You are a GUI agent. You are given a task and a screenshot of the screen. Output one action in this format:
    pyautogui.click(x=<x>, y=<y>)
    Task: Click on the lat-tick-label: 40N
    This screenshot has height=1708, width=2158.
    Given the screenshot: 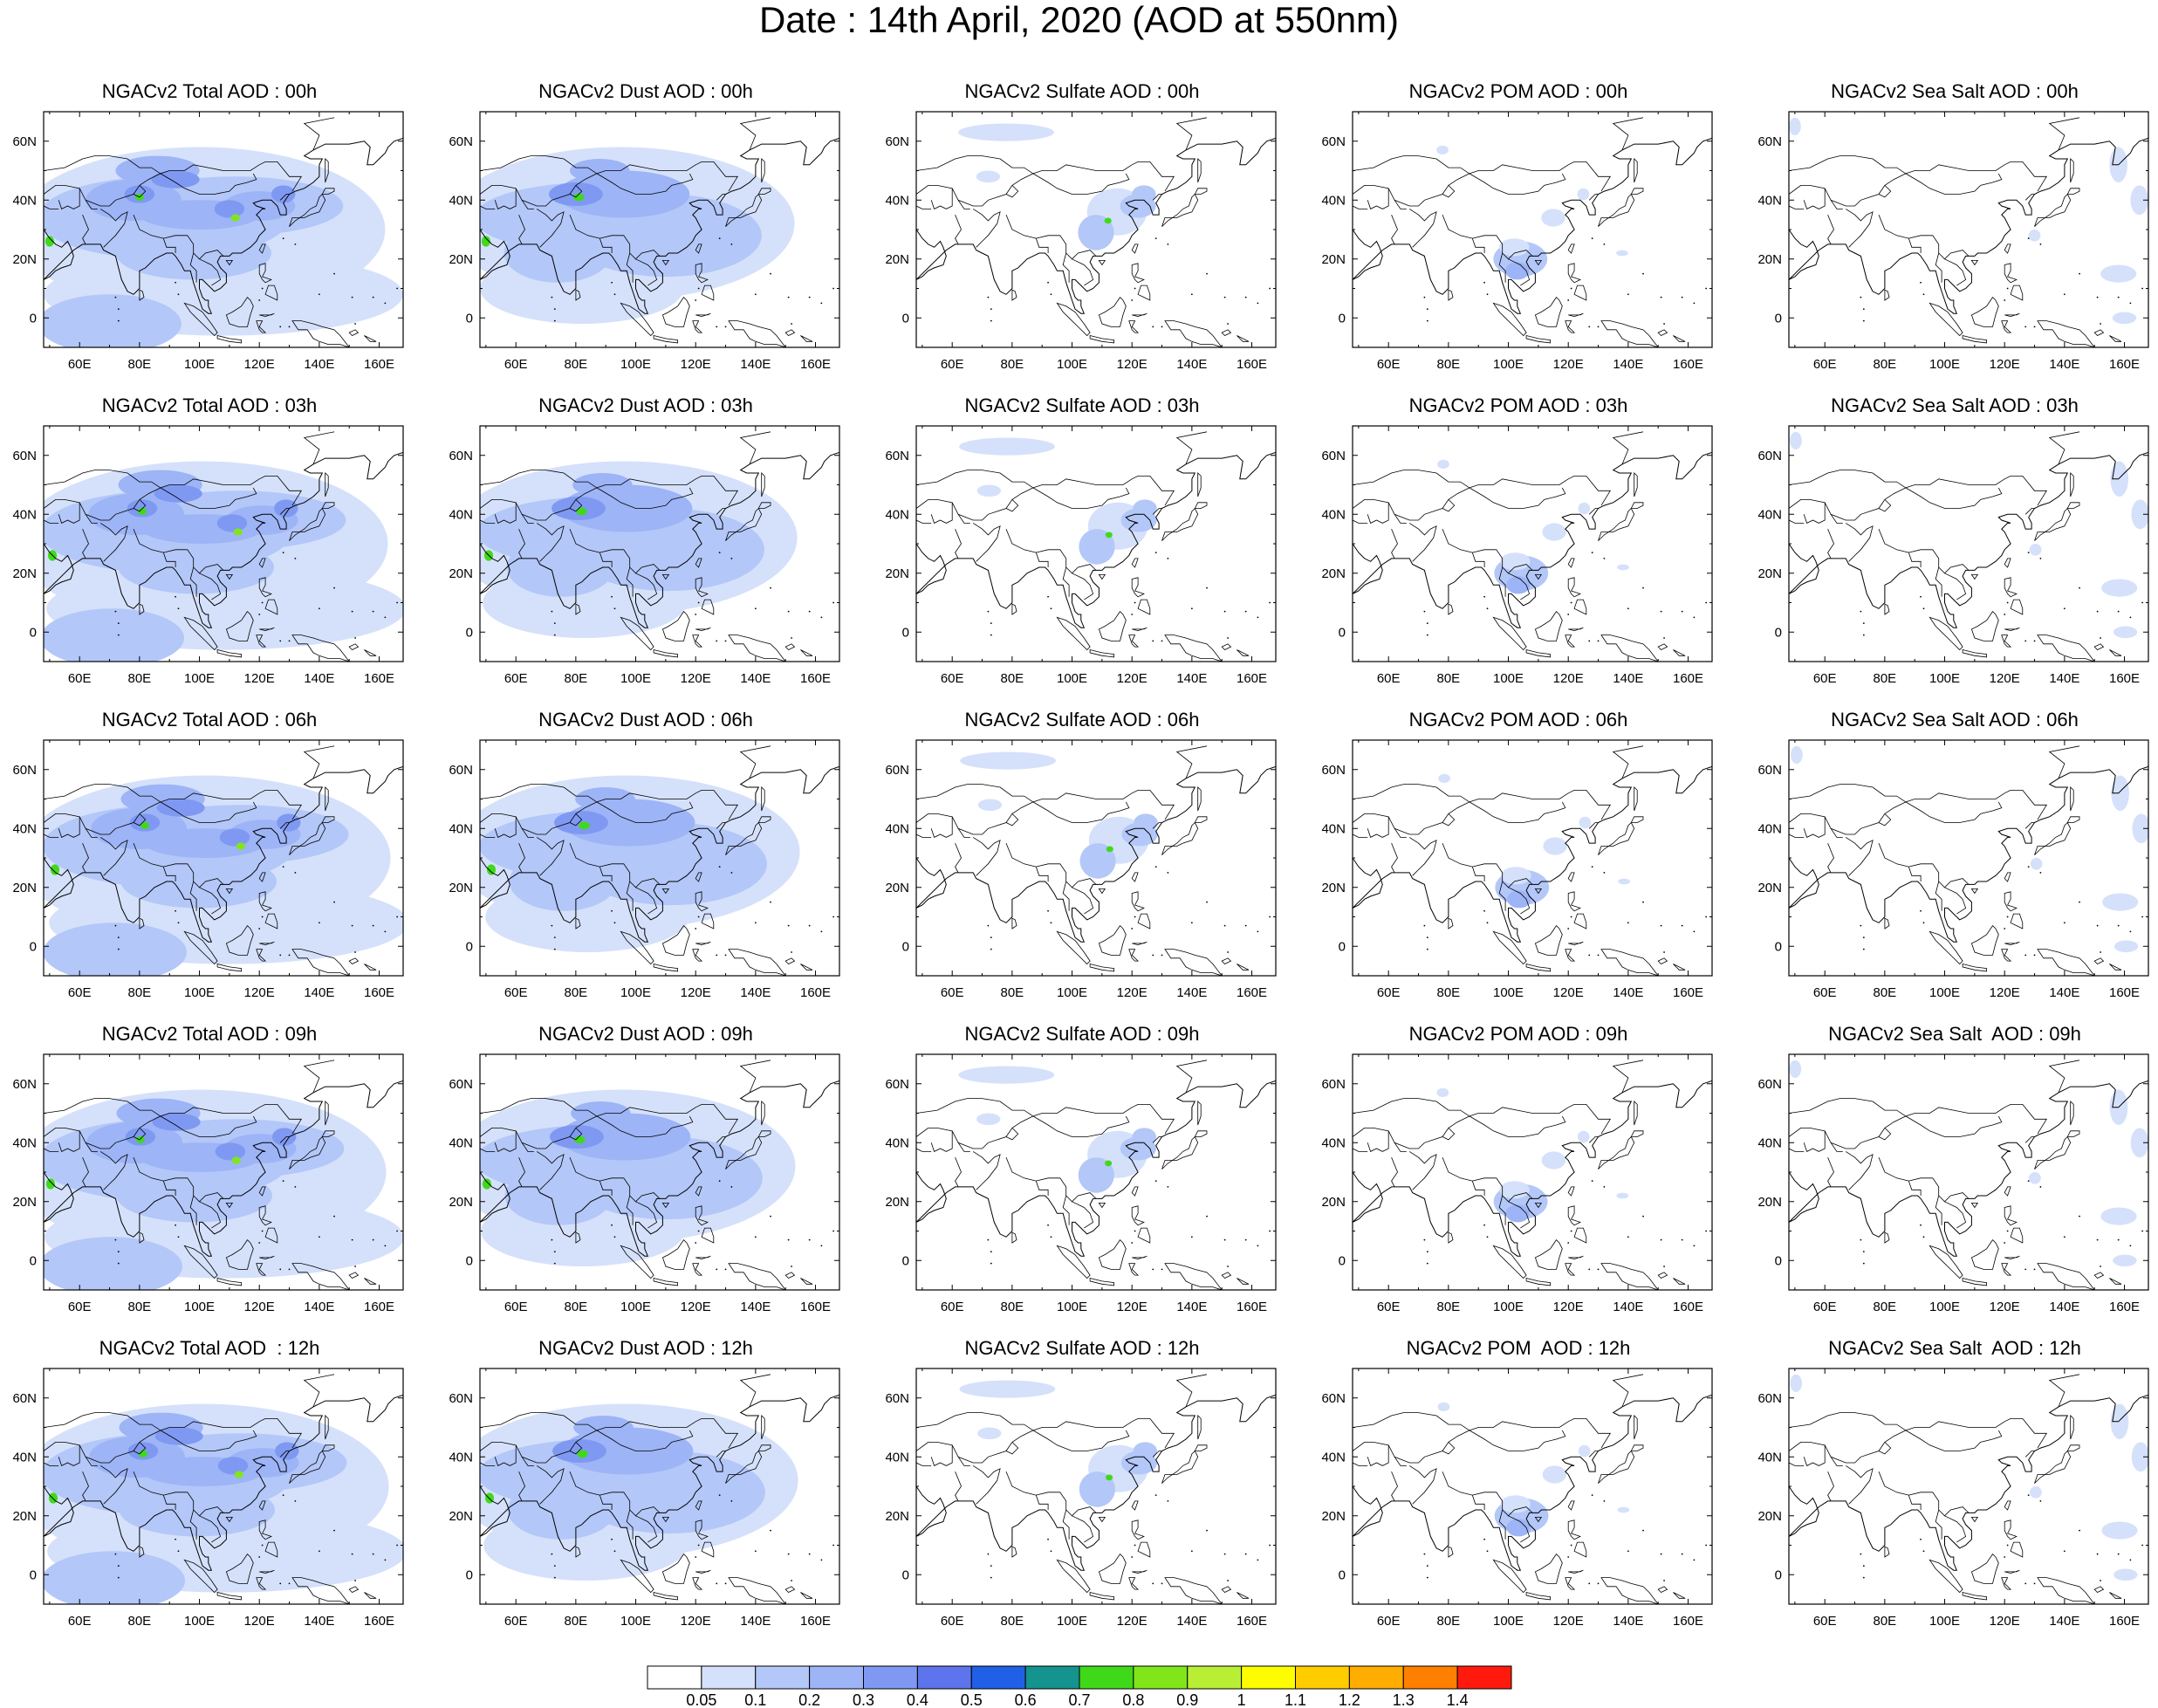 What is the action you would take?
    pyautogui.click(x=1333, y=200)
    